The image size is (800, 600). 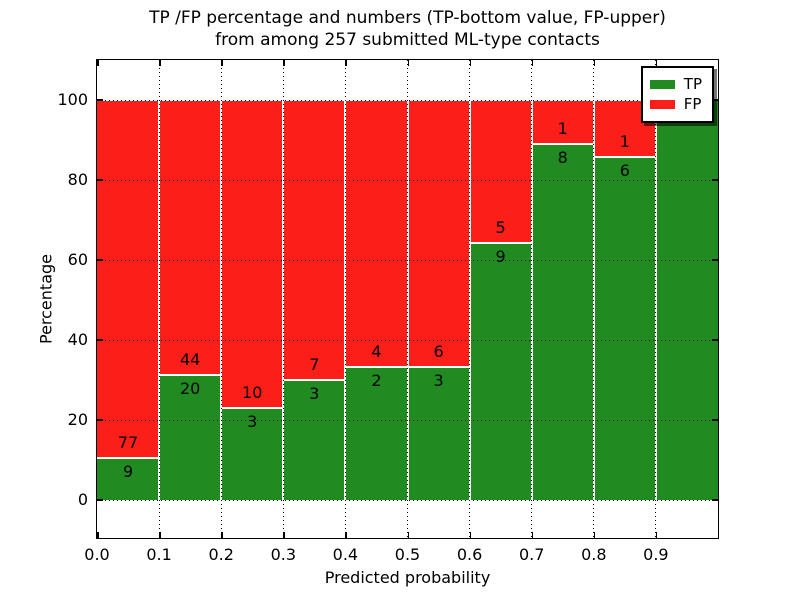 What do you see at coordinates (376, 380) in the screenshot?
I see `bar-tp-count-label: 2` at bounding box center [376, 380].